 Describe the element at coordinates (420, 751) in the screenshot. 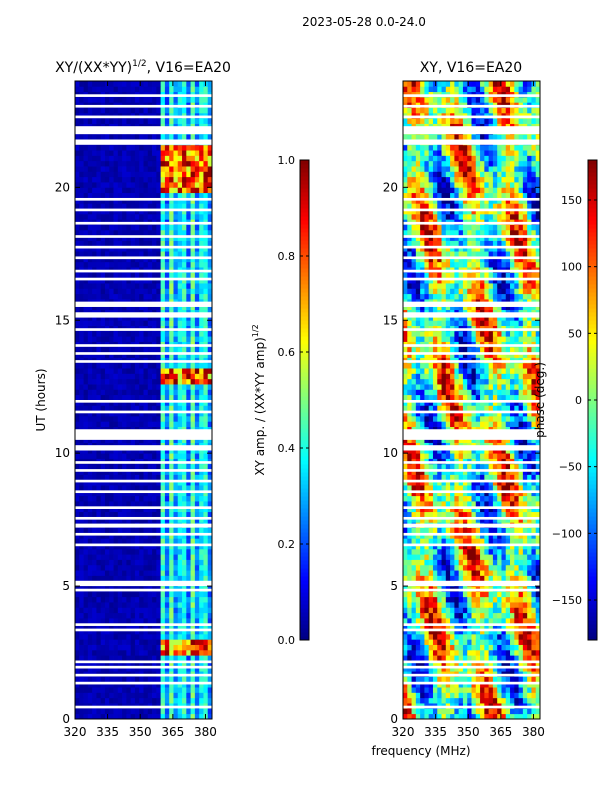

I see `shared-x-axis-label: frequency (MHz)` at that location.